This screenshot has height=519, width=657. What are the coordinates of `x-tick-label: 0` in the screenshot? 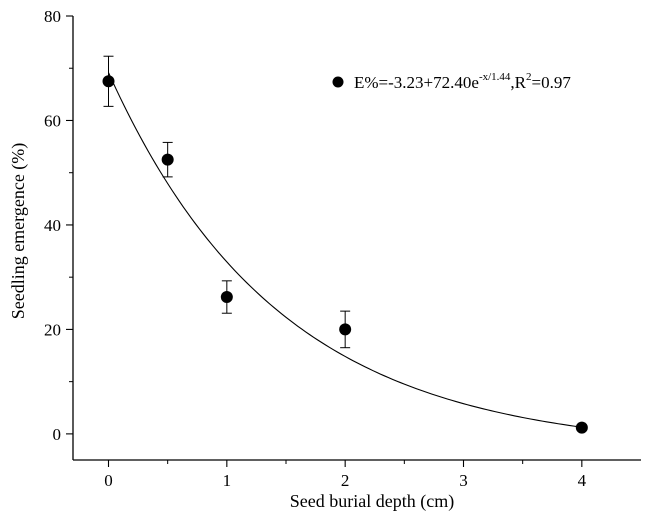 It's located at (108, 480).